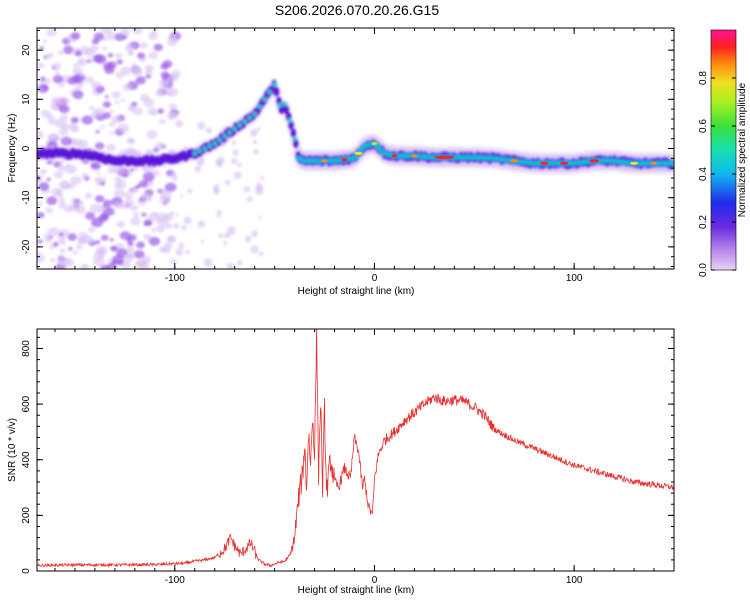 The height and width of the screenshot is (605, 750). Describe the element at coordinates (26, 515) in the screenshot. I see `y-tick-label: 200` at that location.